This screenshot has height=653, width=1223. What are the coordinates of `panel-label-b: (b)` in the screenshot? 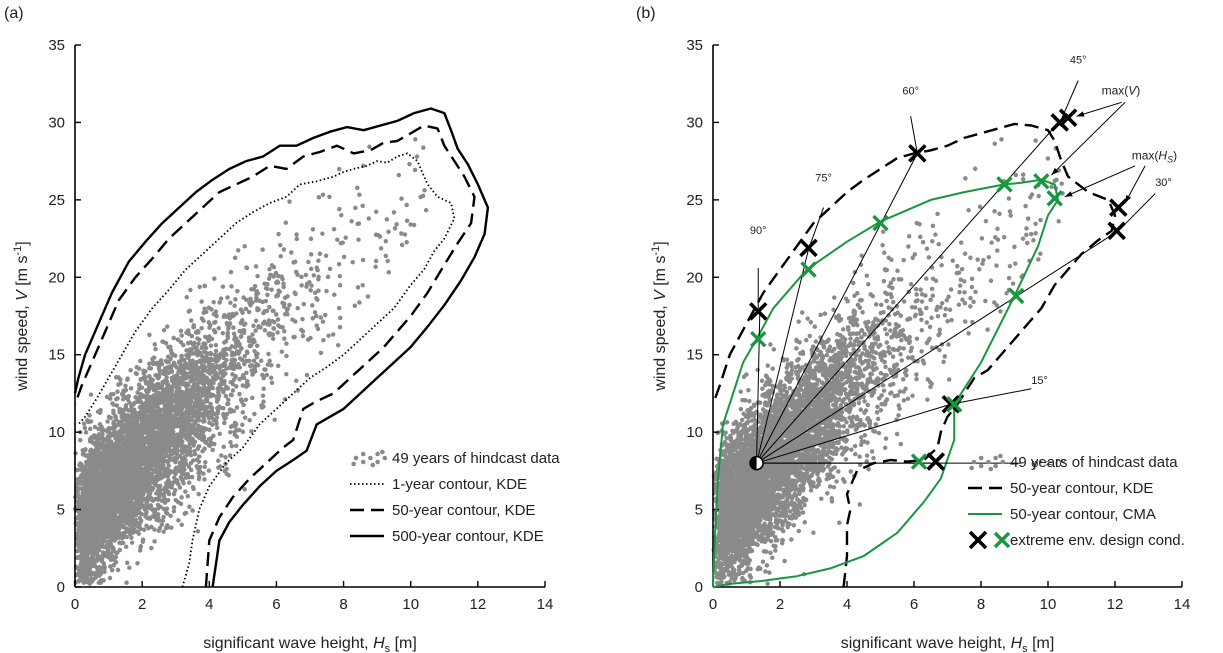 It's located at (646, 13).